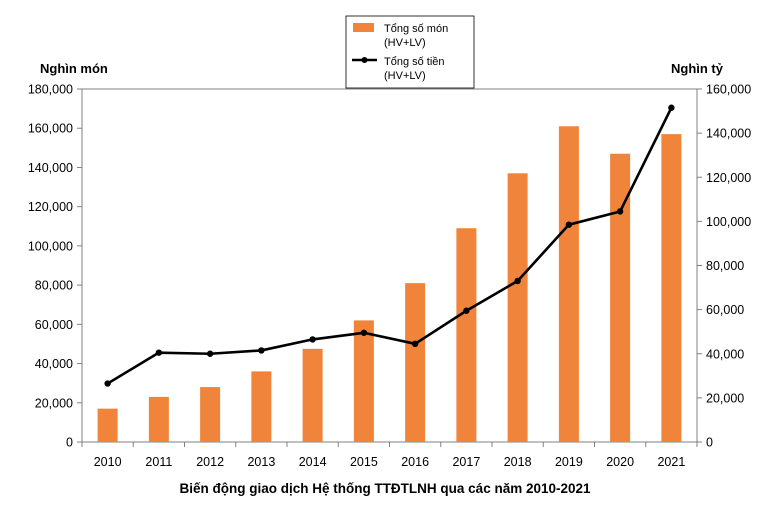 This screenshot has height=515, width=770. What do you see at coordinates (261, 406) in the screenshot?
I see `bar-2013` at bounding box center [261, 406].